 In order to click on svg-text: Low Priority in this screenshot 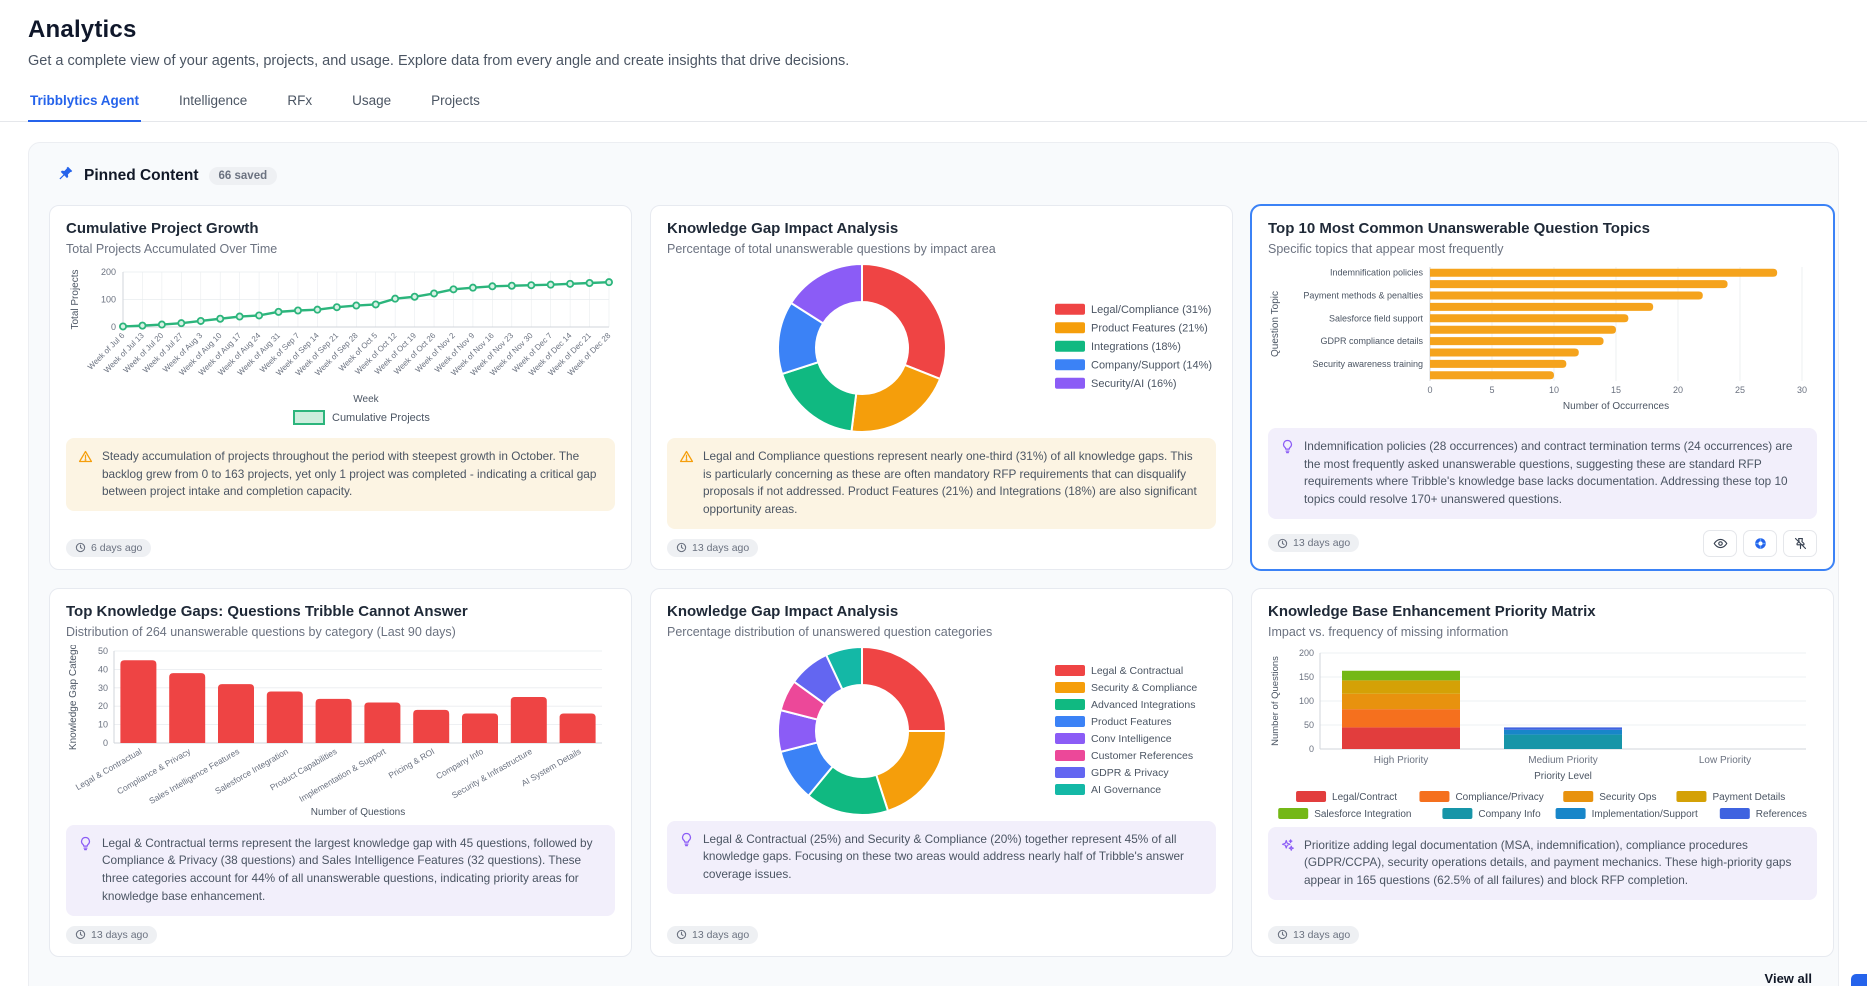, I will do `click(1725, 760)`.